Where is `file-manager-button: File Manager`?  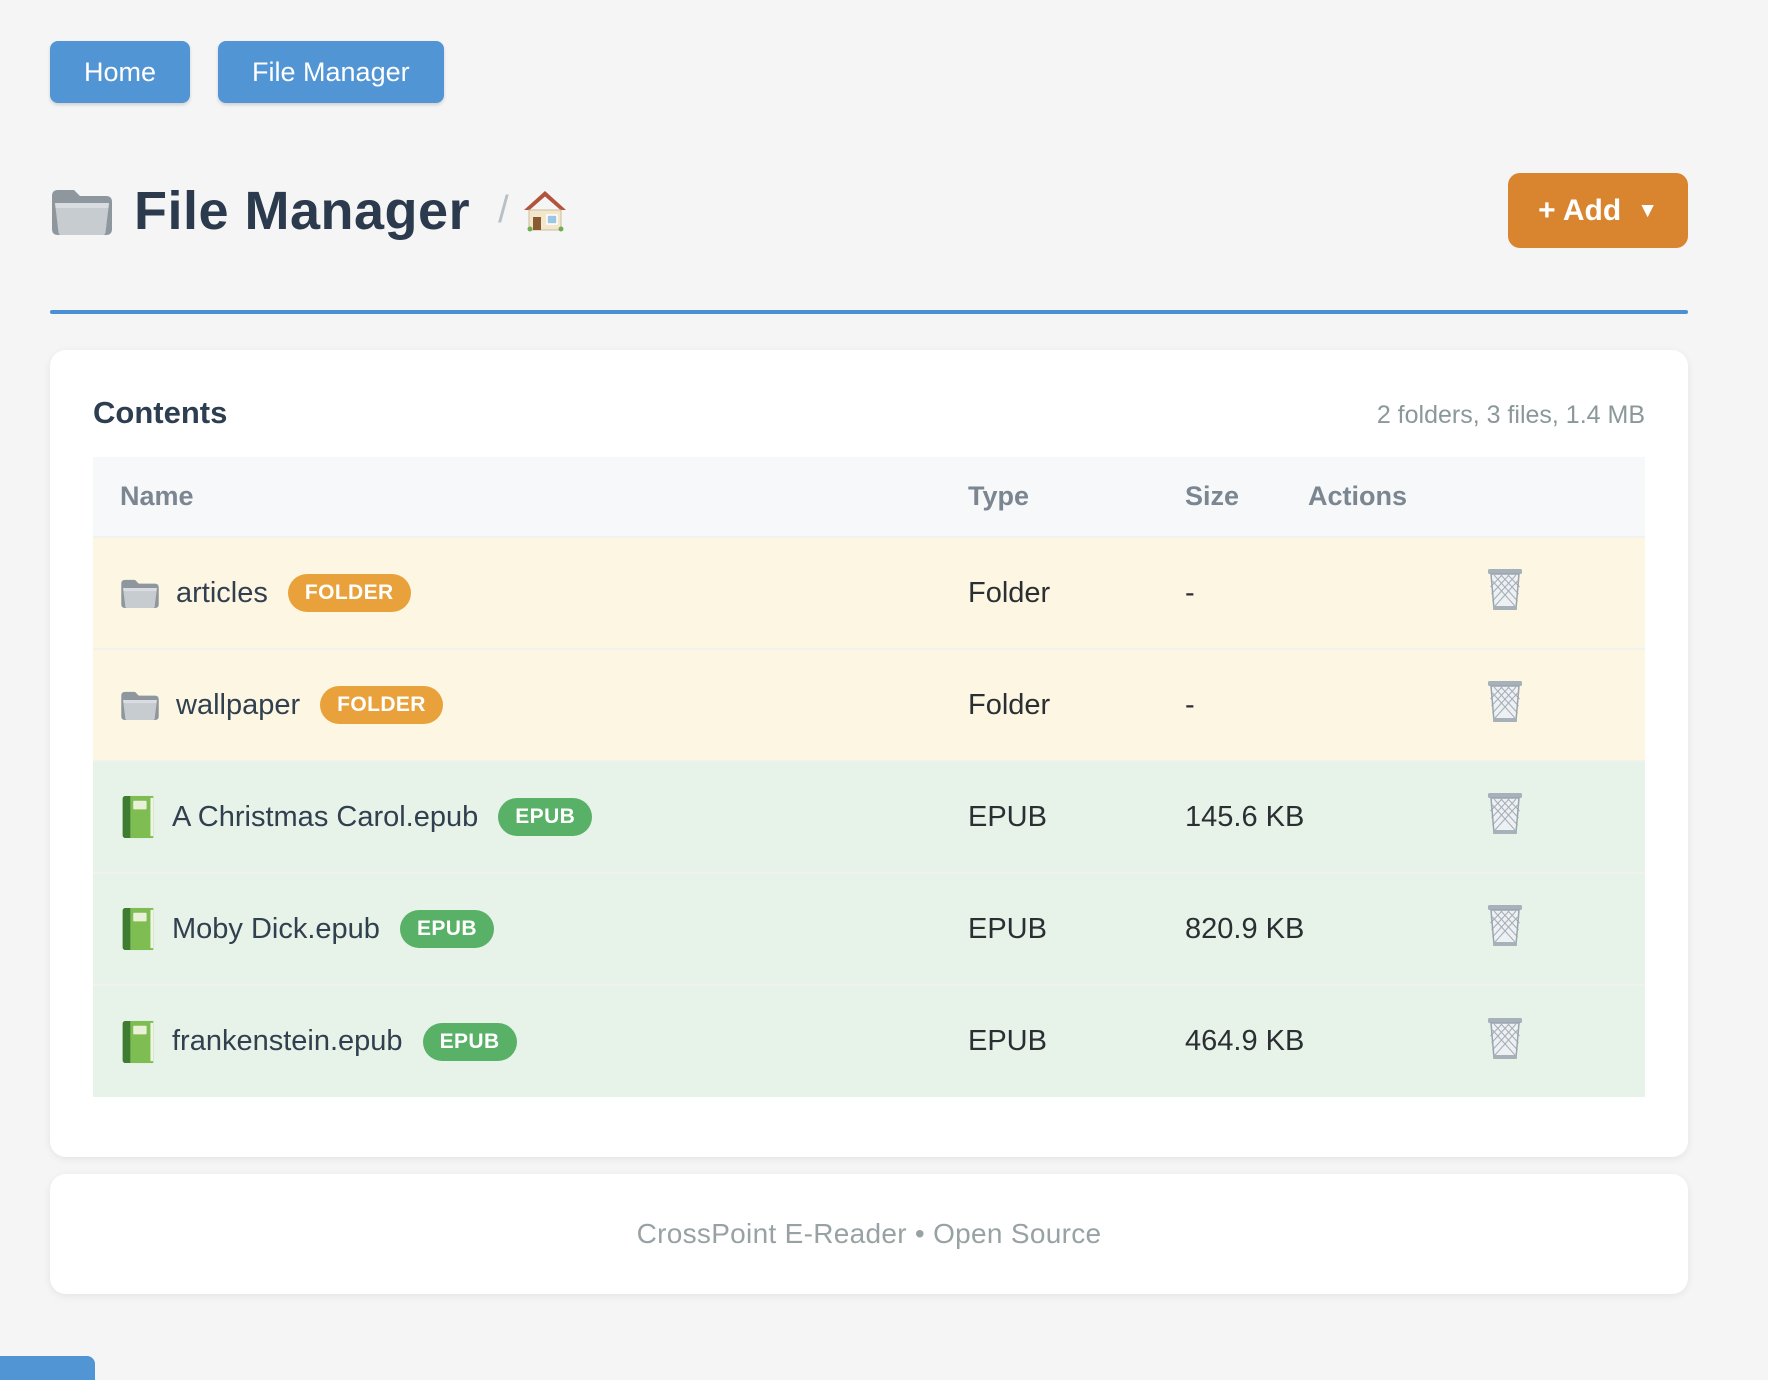 file-manager-button: File Manager is located at coordinates (331, 72).